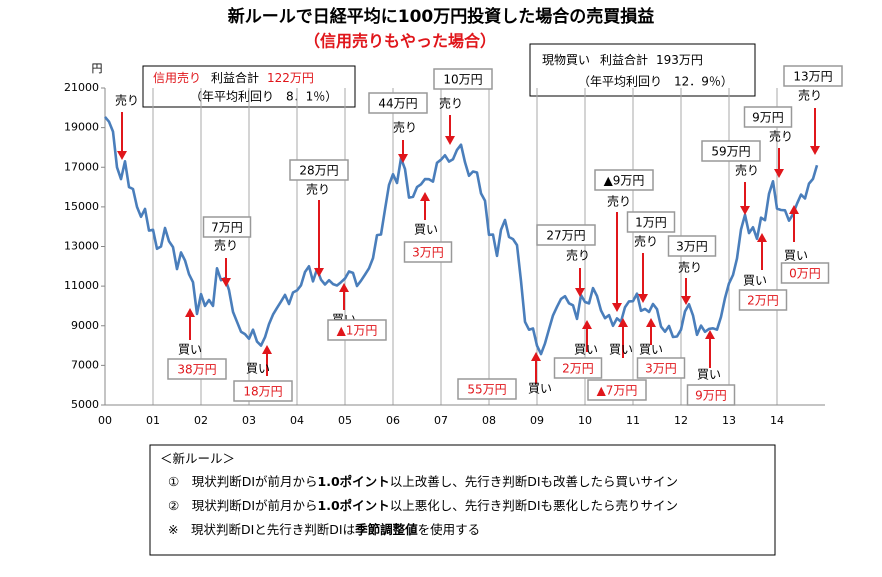  I want to click on profit-label: 1万円, so click(651, 223).